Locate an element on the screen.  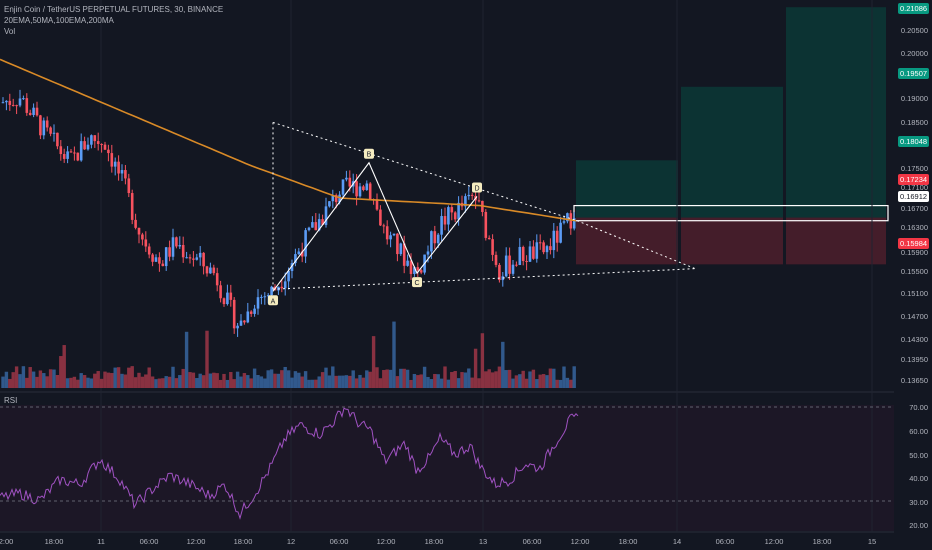
price-tick: 0.16700 is located at coordinates (914, 208).